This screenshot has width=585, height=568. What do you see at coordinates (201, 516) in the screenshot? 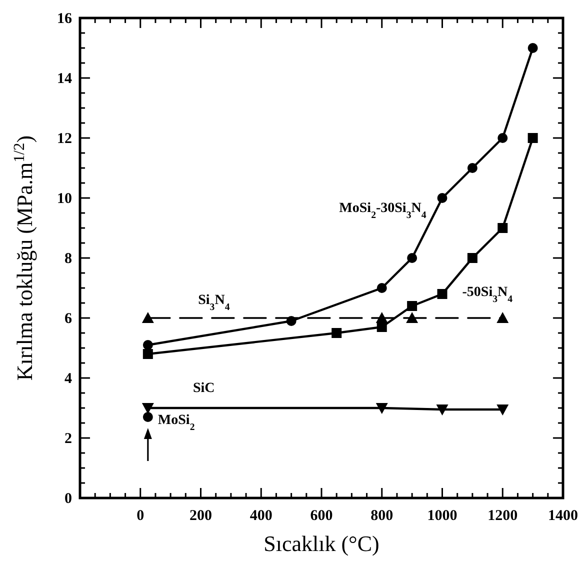
I see `x-tick-label: 200` at bounding box center [201, 516].